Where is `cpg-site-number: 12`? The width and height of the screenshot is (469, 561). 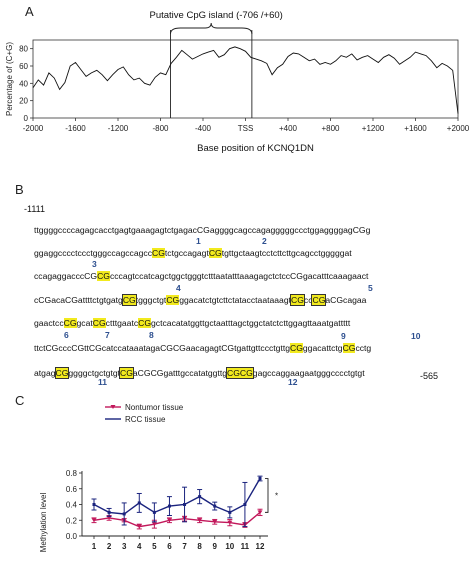 cpg-site-number: 12 is located at coordinates (293, 382).